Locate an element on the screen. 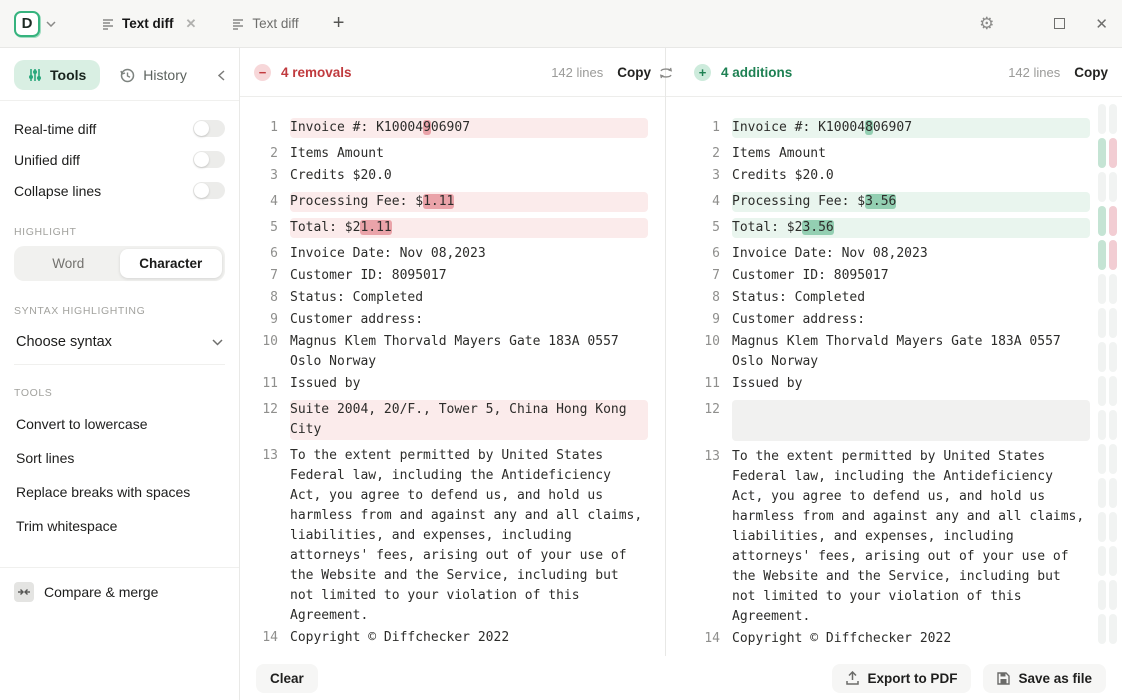 Image resolution: width=1122 pixels, height=700 pixels. diff-line-2: 2 Items Amount is located at coordinates (458, 154).